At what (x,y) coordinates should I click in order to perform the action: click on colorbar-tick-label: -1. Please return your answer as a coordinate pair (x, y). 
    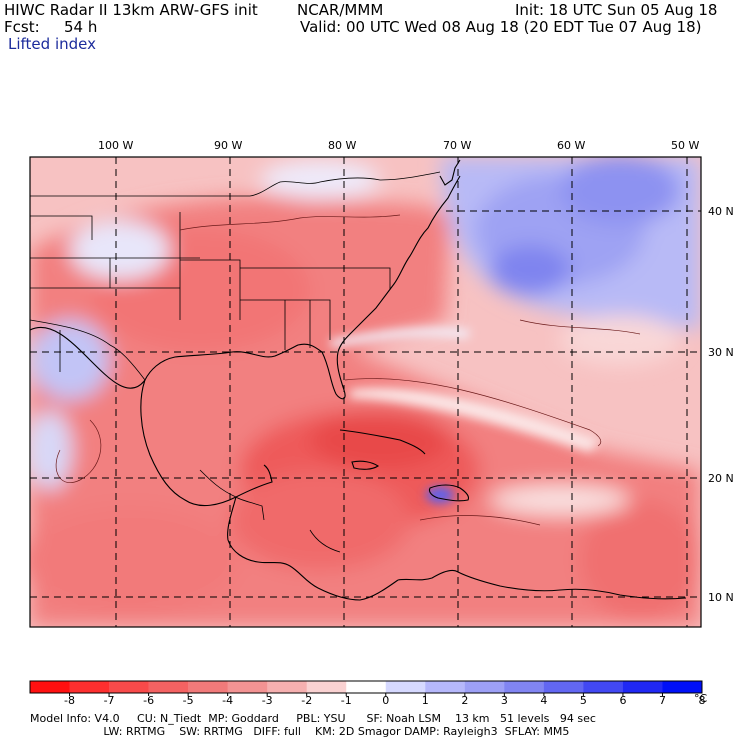
    Looking at the image, I should click on (346, 700).